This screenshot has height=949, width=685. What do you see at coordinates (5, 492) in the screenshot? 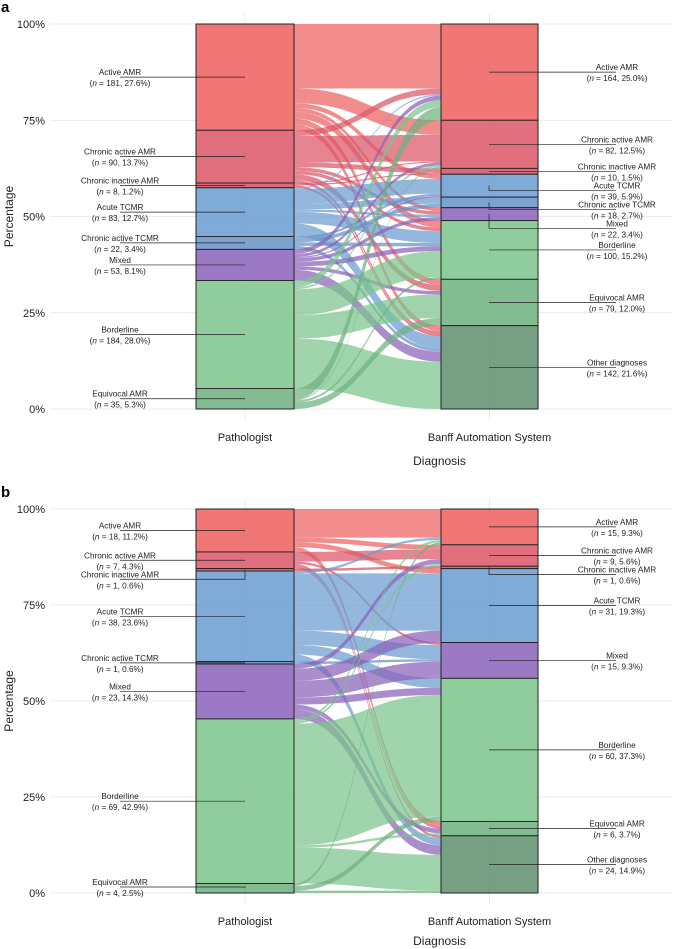
I see `panel-letter: b` at bounding box center [5, 492].